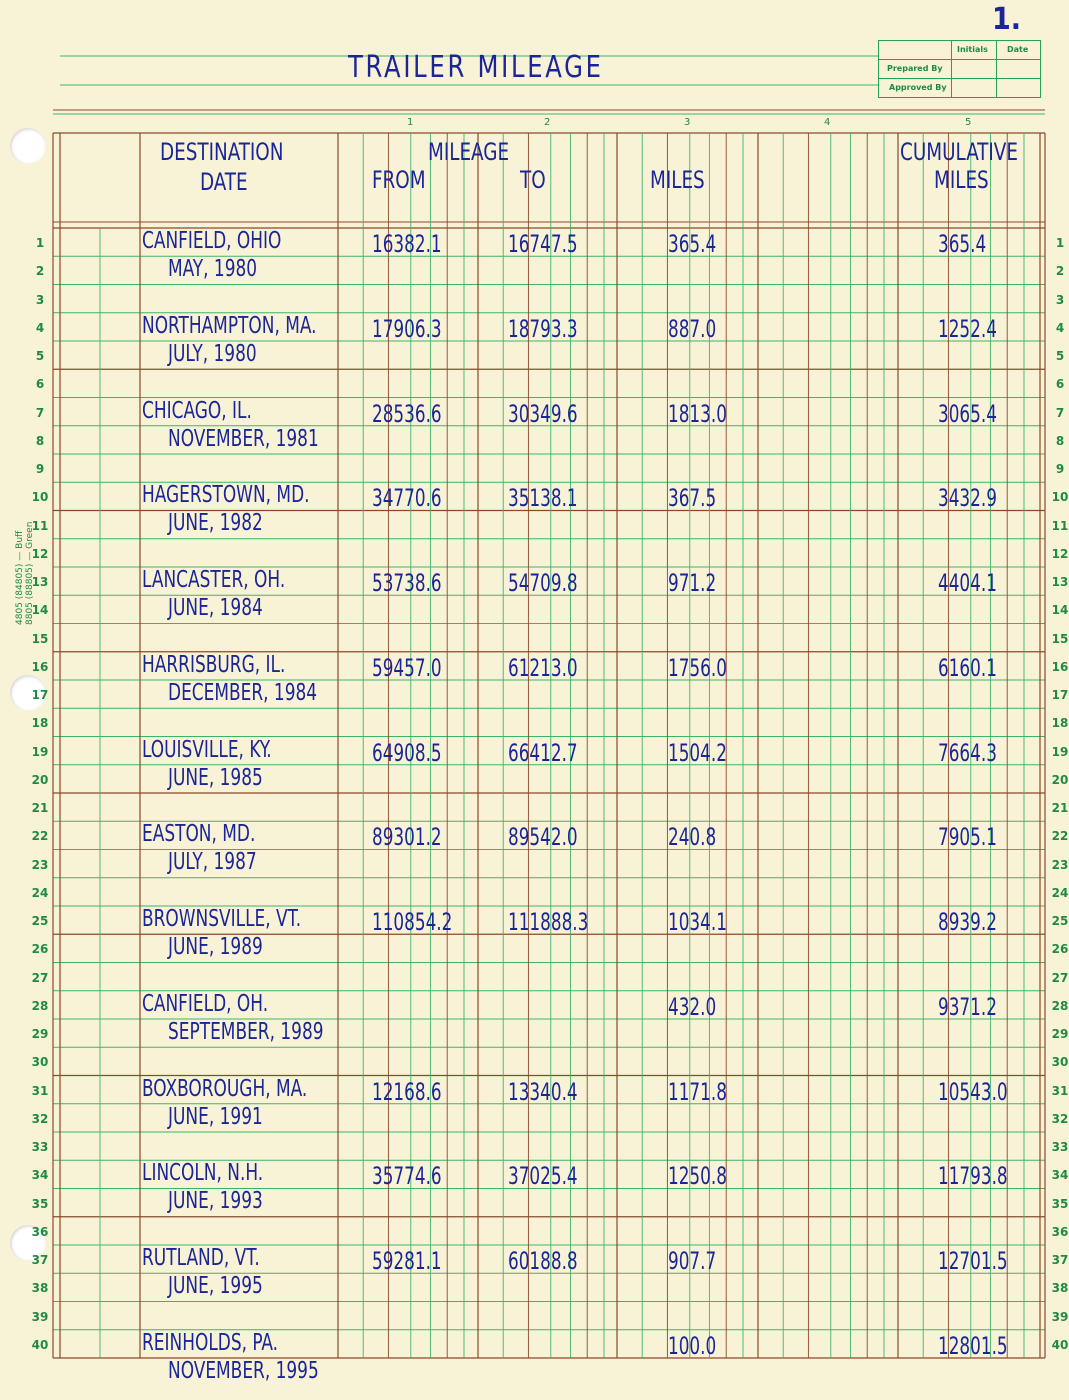 This screenshot has width=1069, height=1400. What do you see at coordinates (692, 583) in the screenshot?
I see `trip-miles: 971.2` at bounding box center [692, 583].